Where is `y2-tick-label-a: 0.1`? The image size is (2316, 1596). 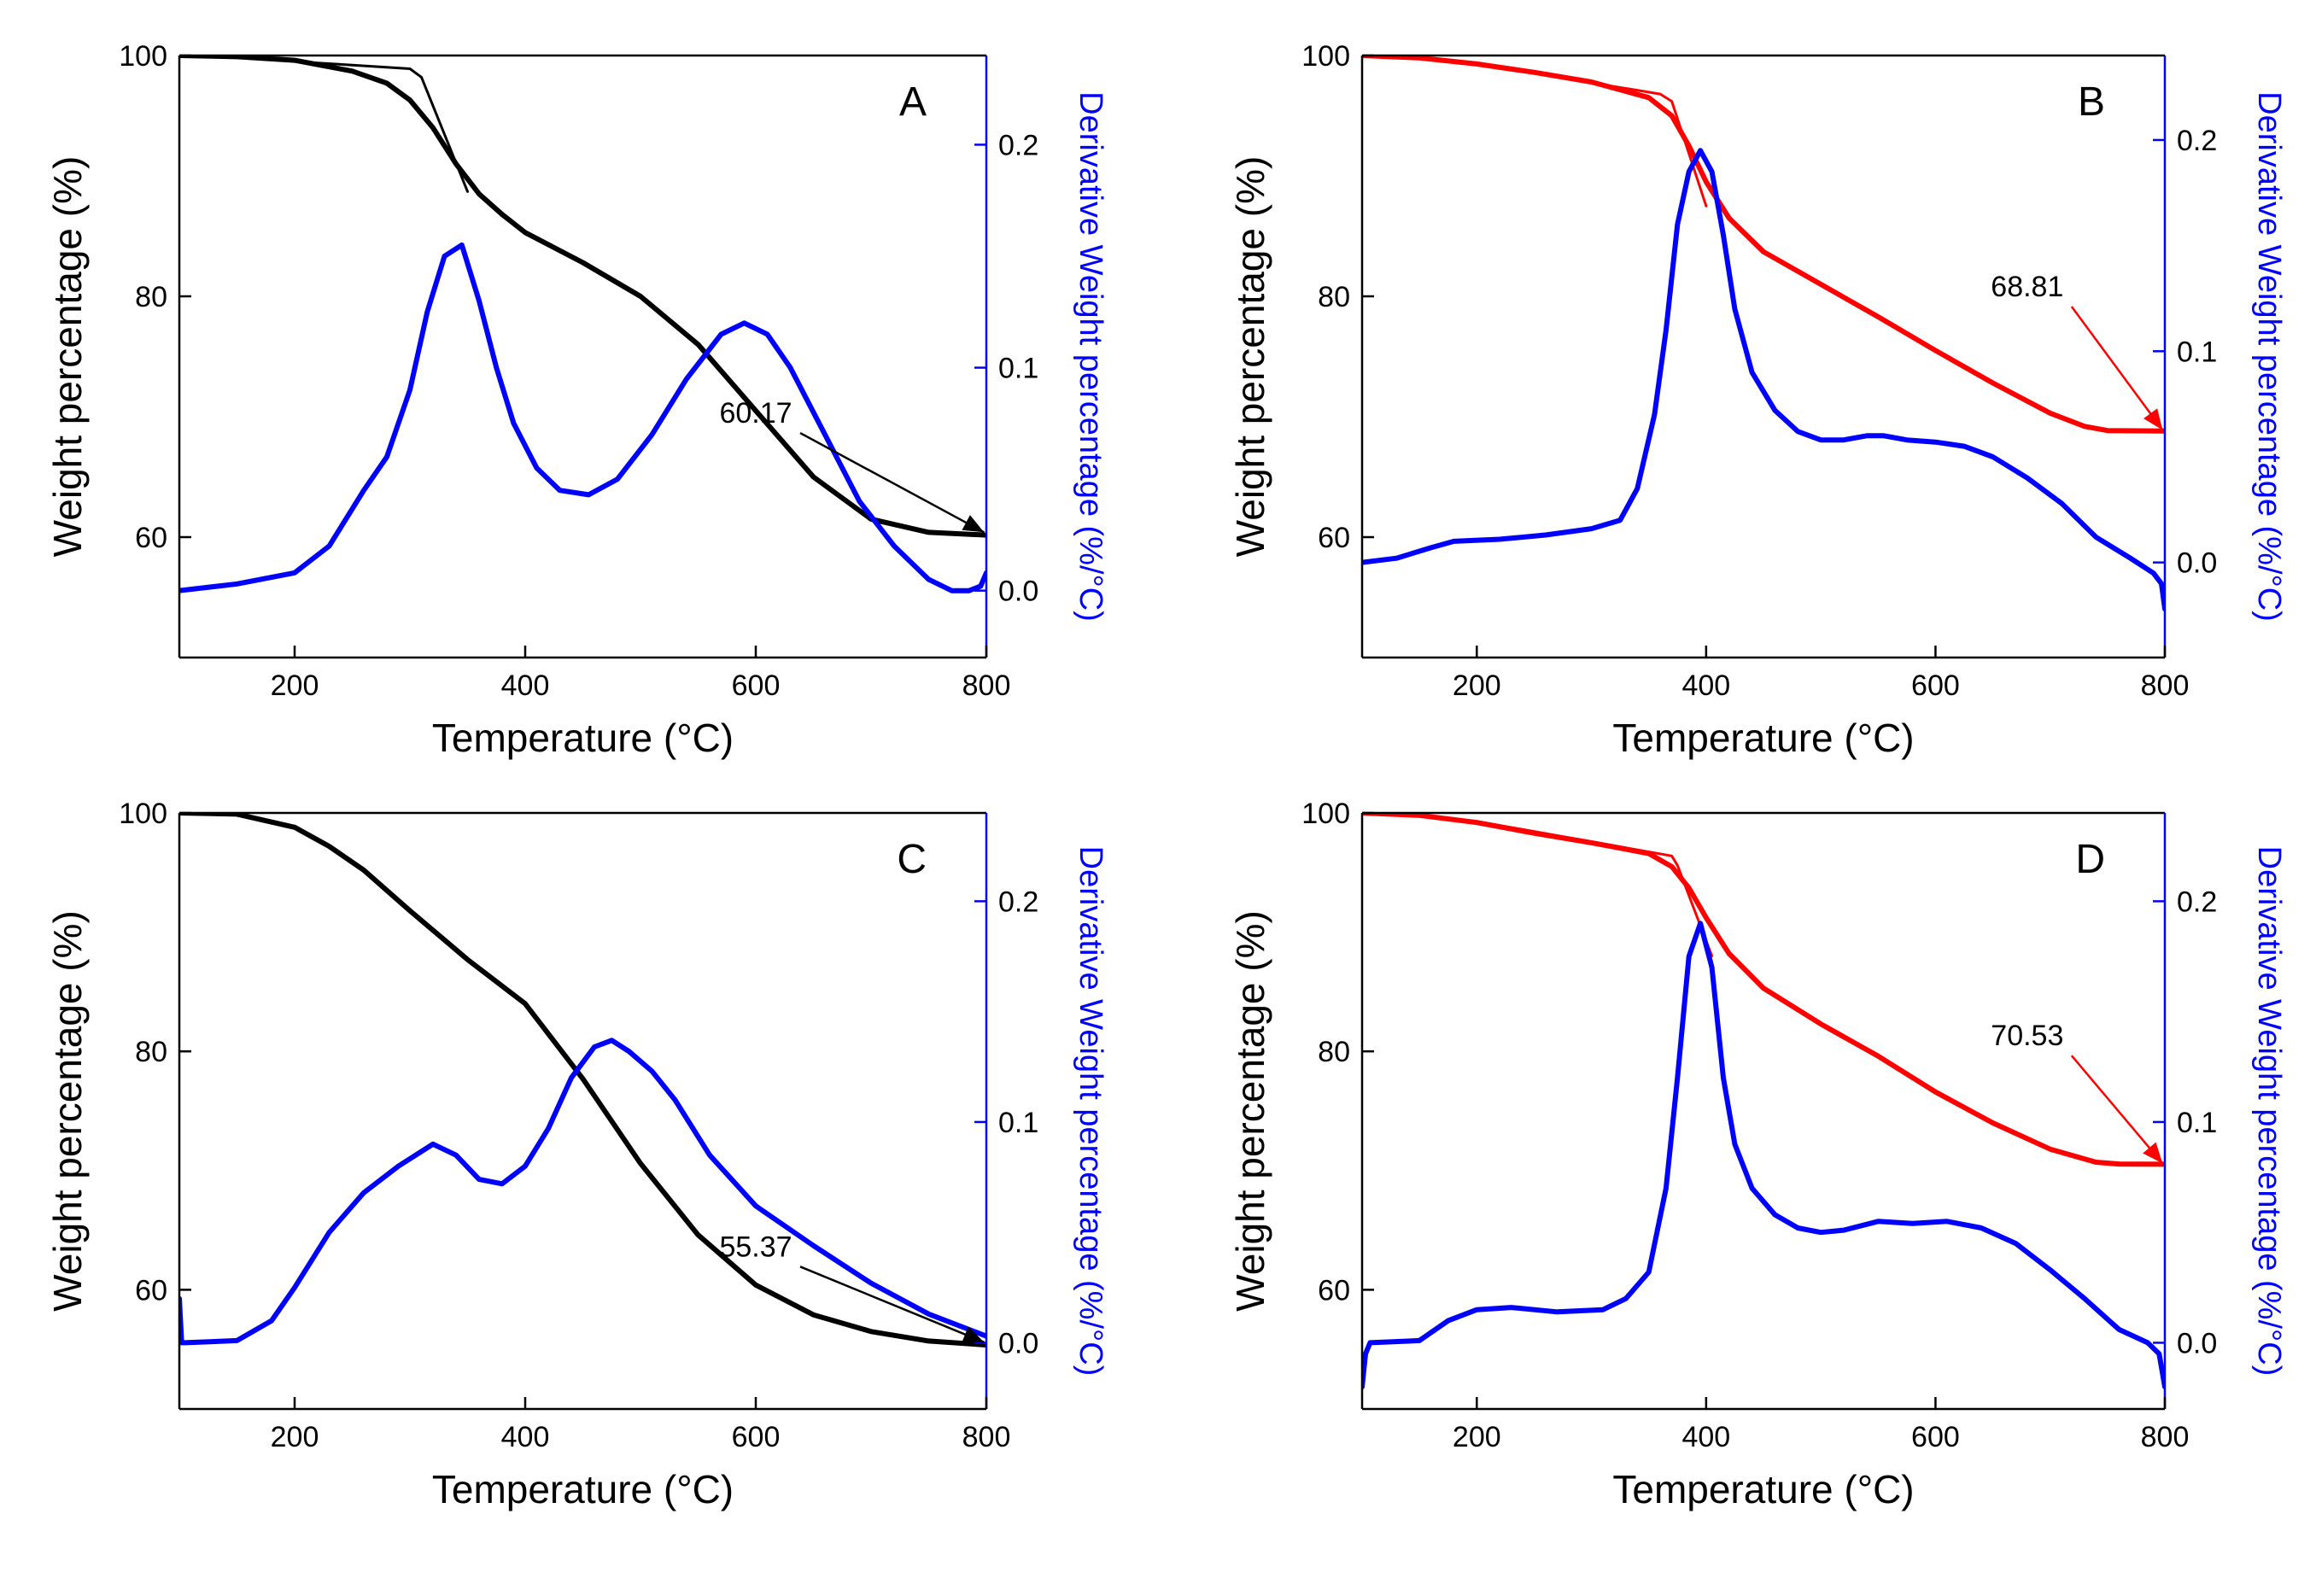 y2-tick-label-a: 0.1 is located at coordinates (1018, 369).